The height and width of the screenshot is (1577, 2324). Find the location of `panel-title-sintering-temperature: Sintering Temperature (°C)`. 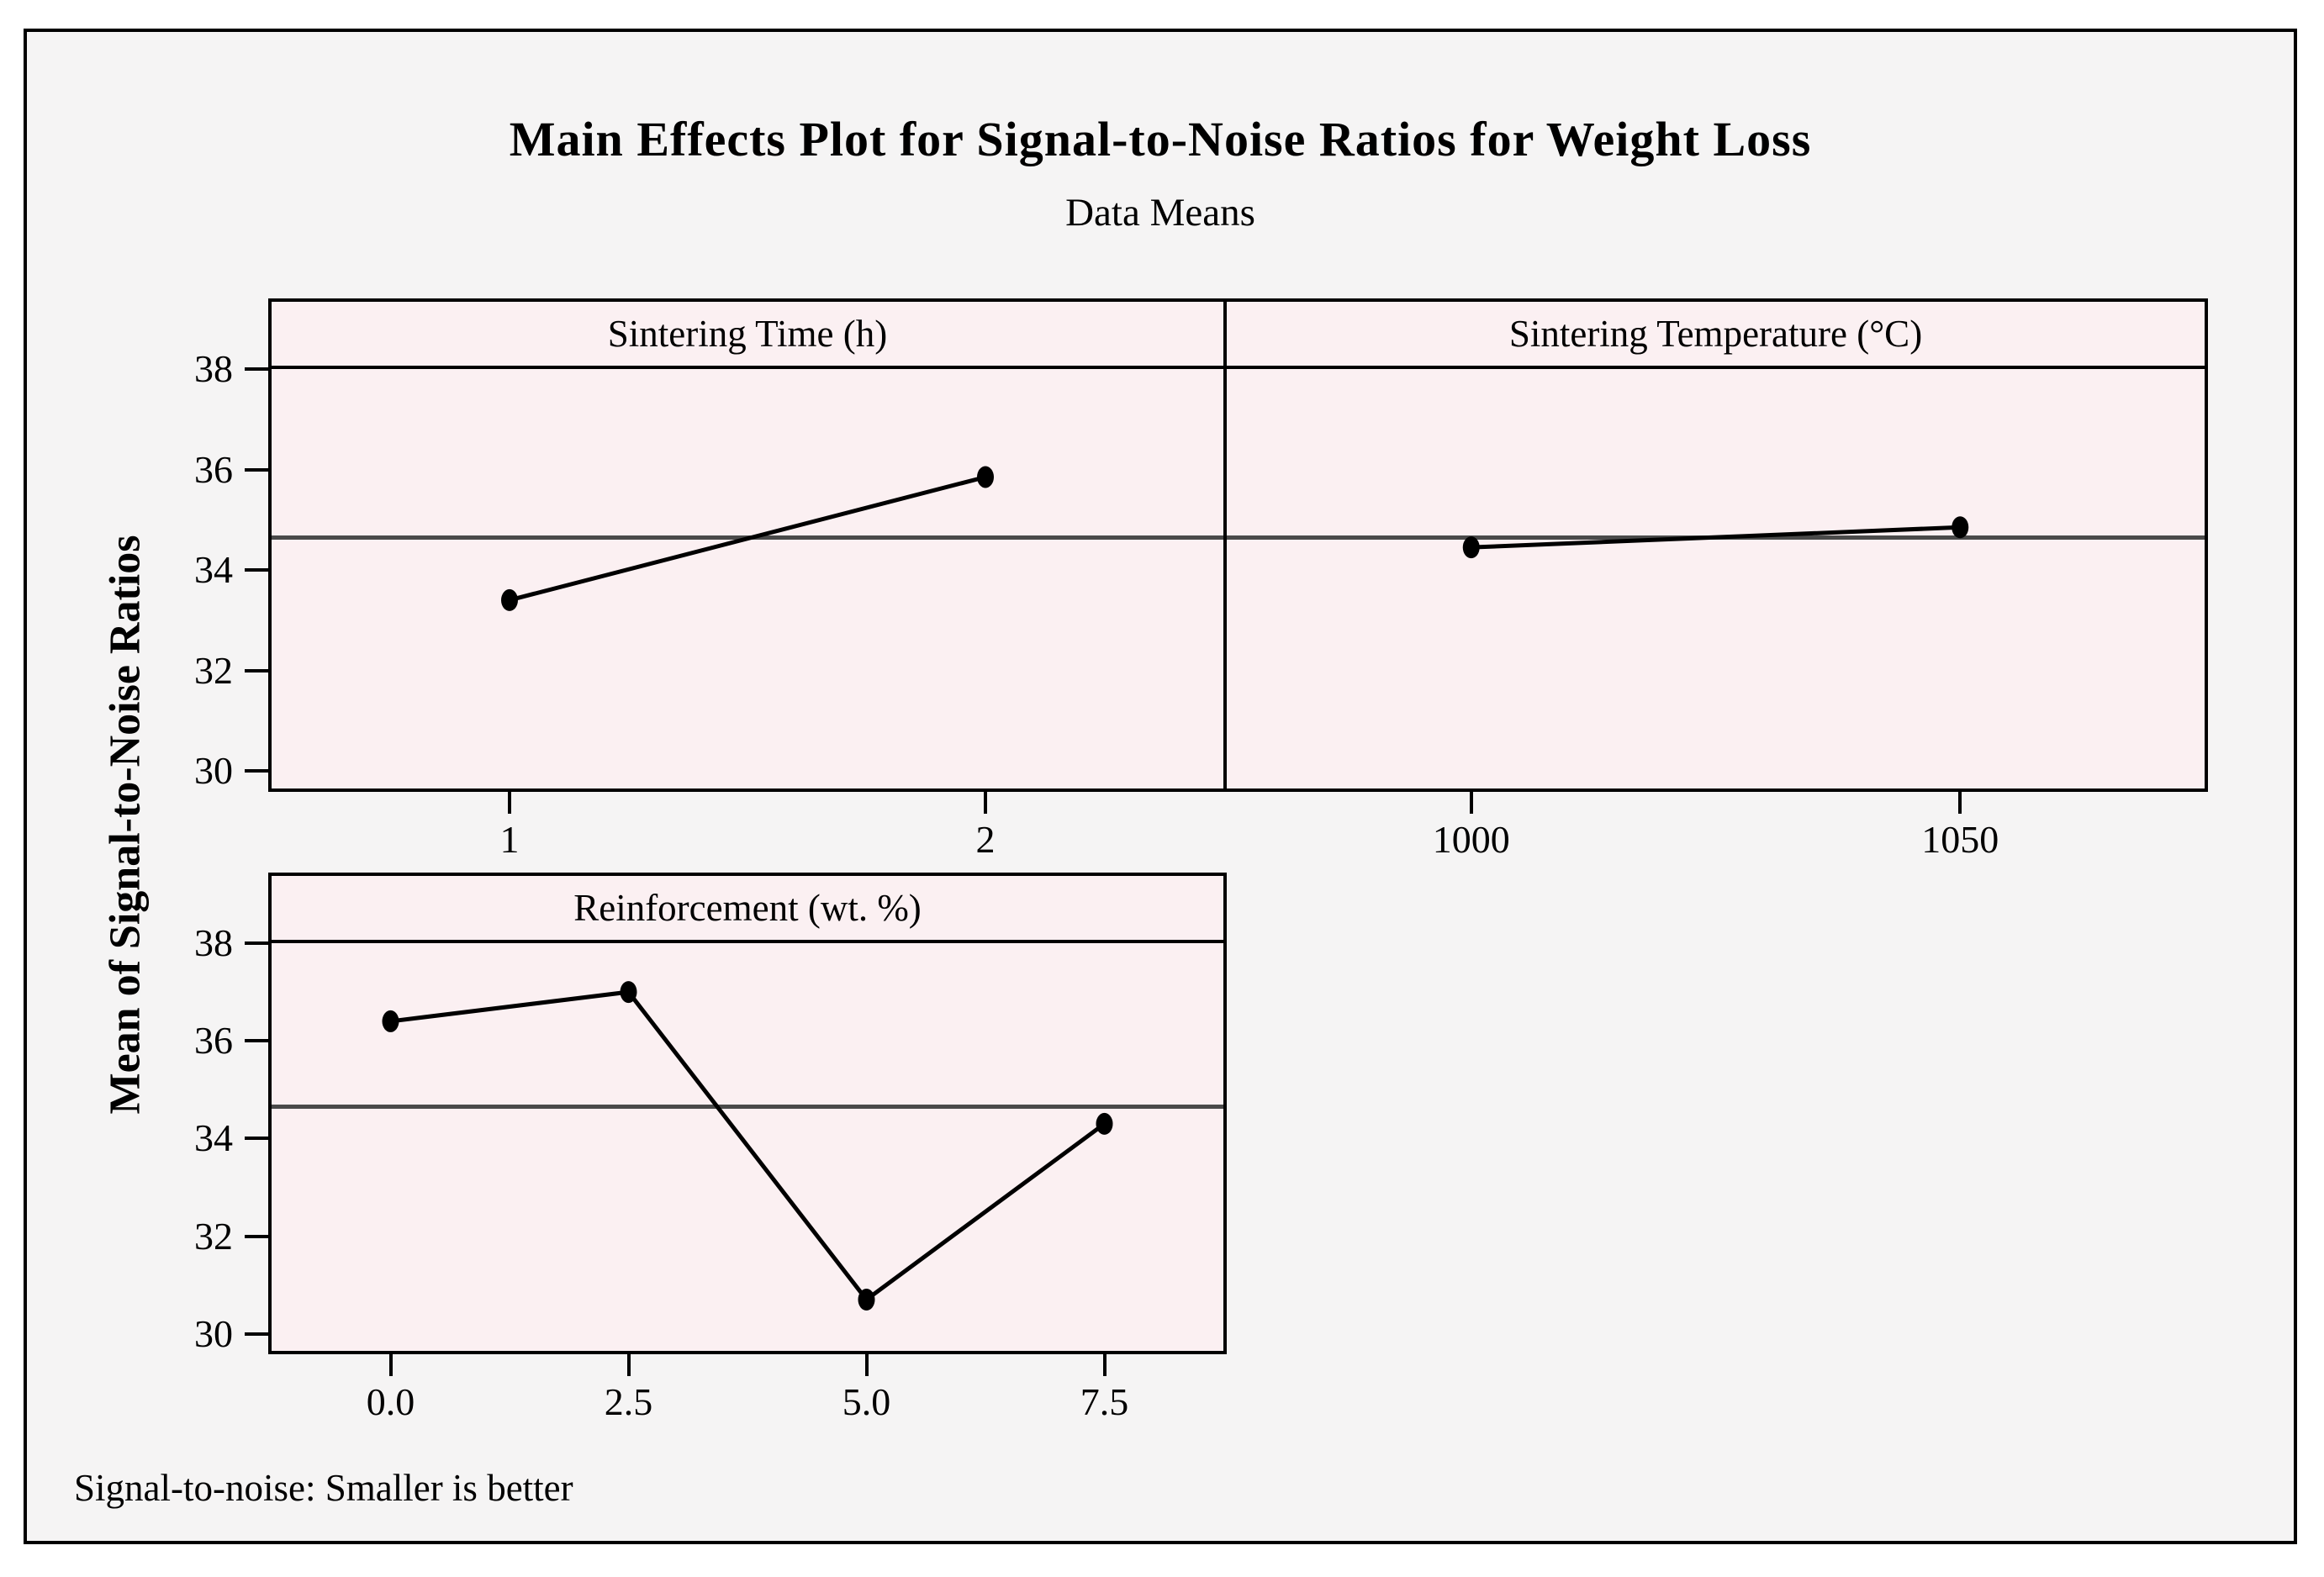

panel-title-sintering-temperature: Sintering Temperature (°C) is located at coordinates (1716, 335).